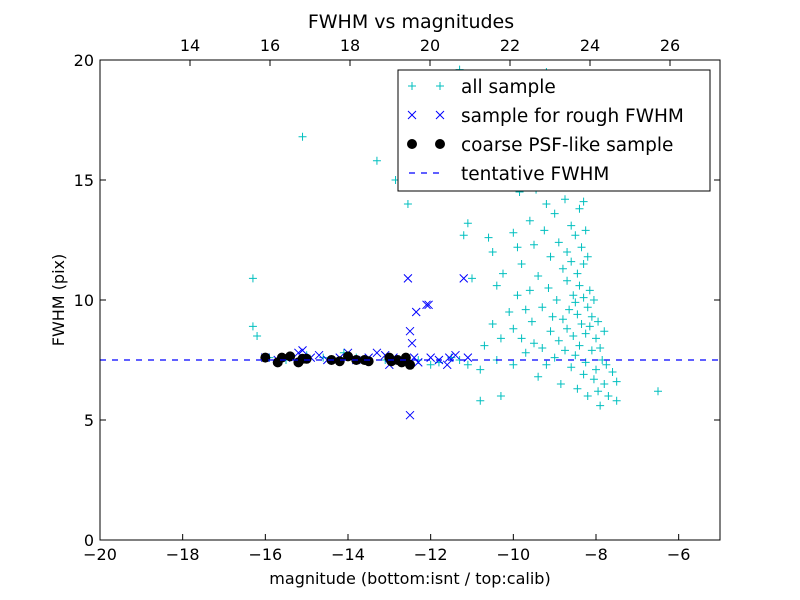  Describe the element at coordinates (535, 174) in the screenshot. I see `legend-label: tentative FWHM` at that location.